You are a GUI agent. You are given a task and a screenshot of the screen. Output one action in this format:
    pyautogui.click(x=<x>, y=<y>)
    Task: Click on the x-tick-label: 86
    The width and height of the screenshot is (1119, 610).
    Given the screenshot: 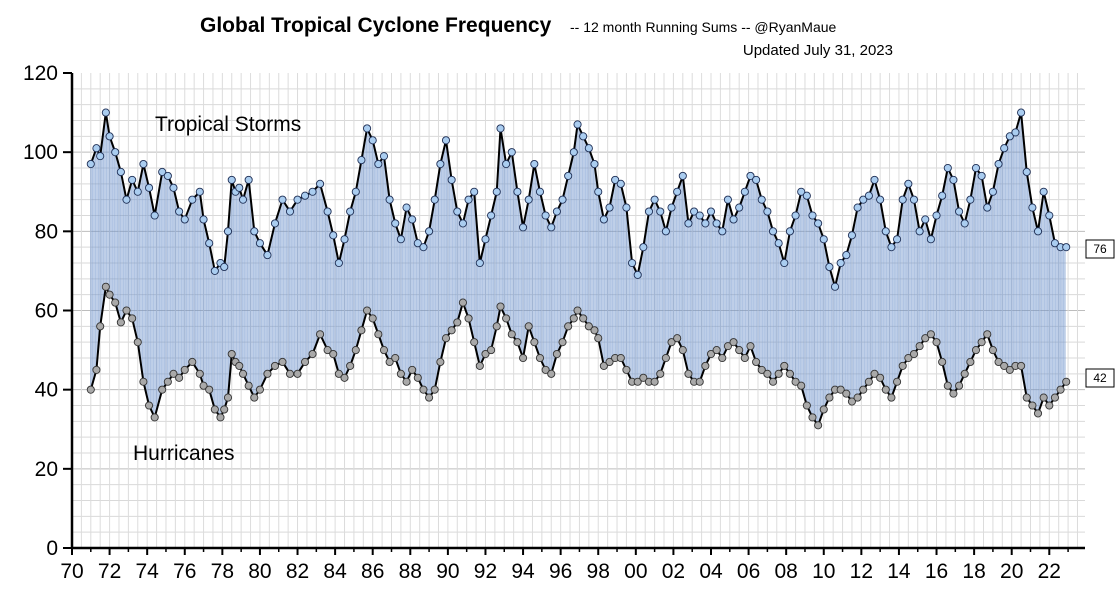 What is the action you would take?
    pyautogui.click(x=372, y=571)
    